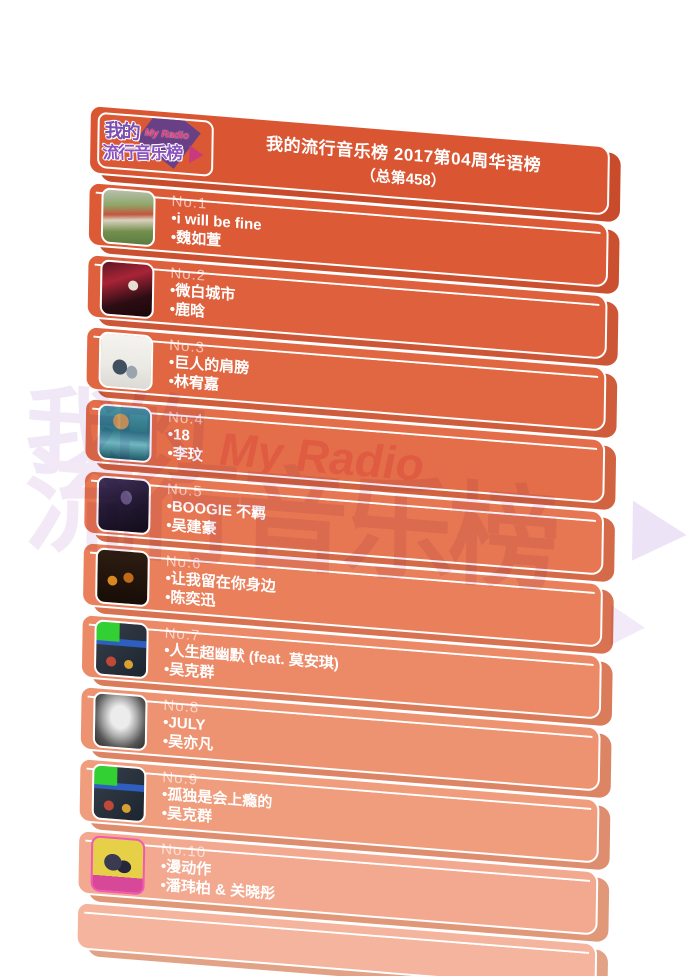  I want to click on my-radio-logo: 我的 My Radio 流行音乐榜, so click(155, 144).